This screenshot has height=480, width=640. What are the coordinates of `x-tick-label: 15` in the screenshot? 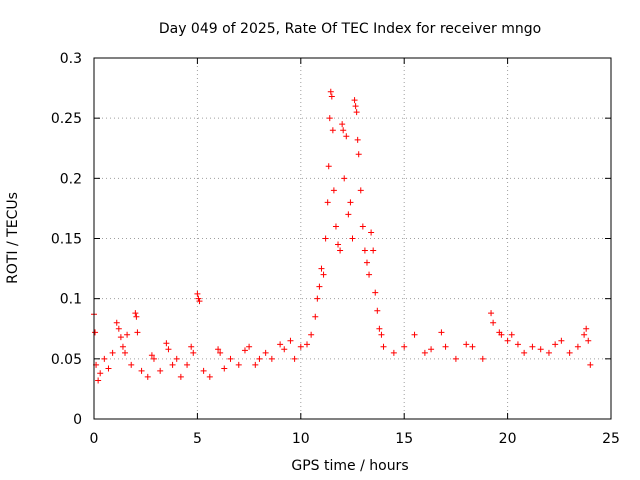 It's located at (404, 439).